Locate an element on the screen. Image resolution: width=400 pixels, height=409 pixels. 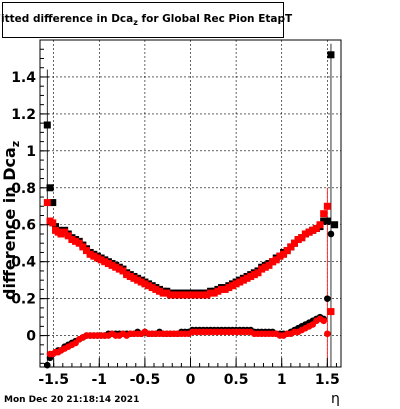
y-tick-label: 0.2 is located at coordinates (23, 300).